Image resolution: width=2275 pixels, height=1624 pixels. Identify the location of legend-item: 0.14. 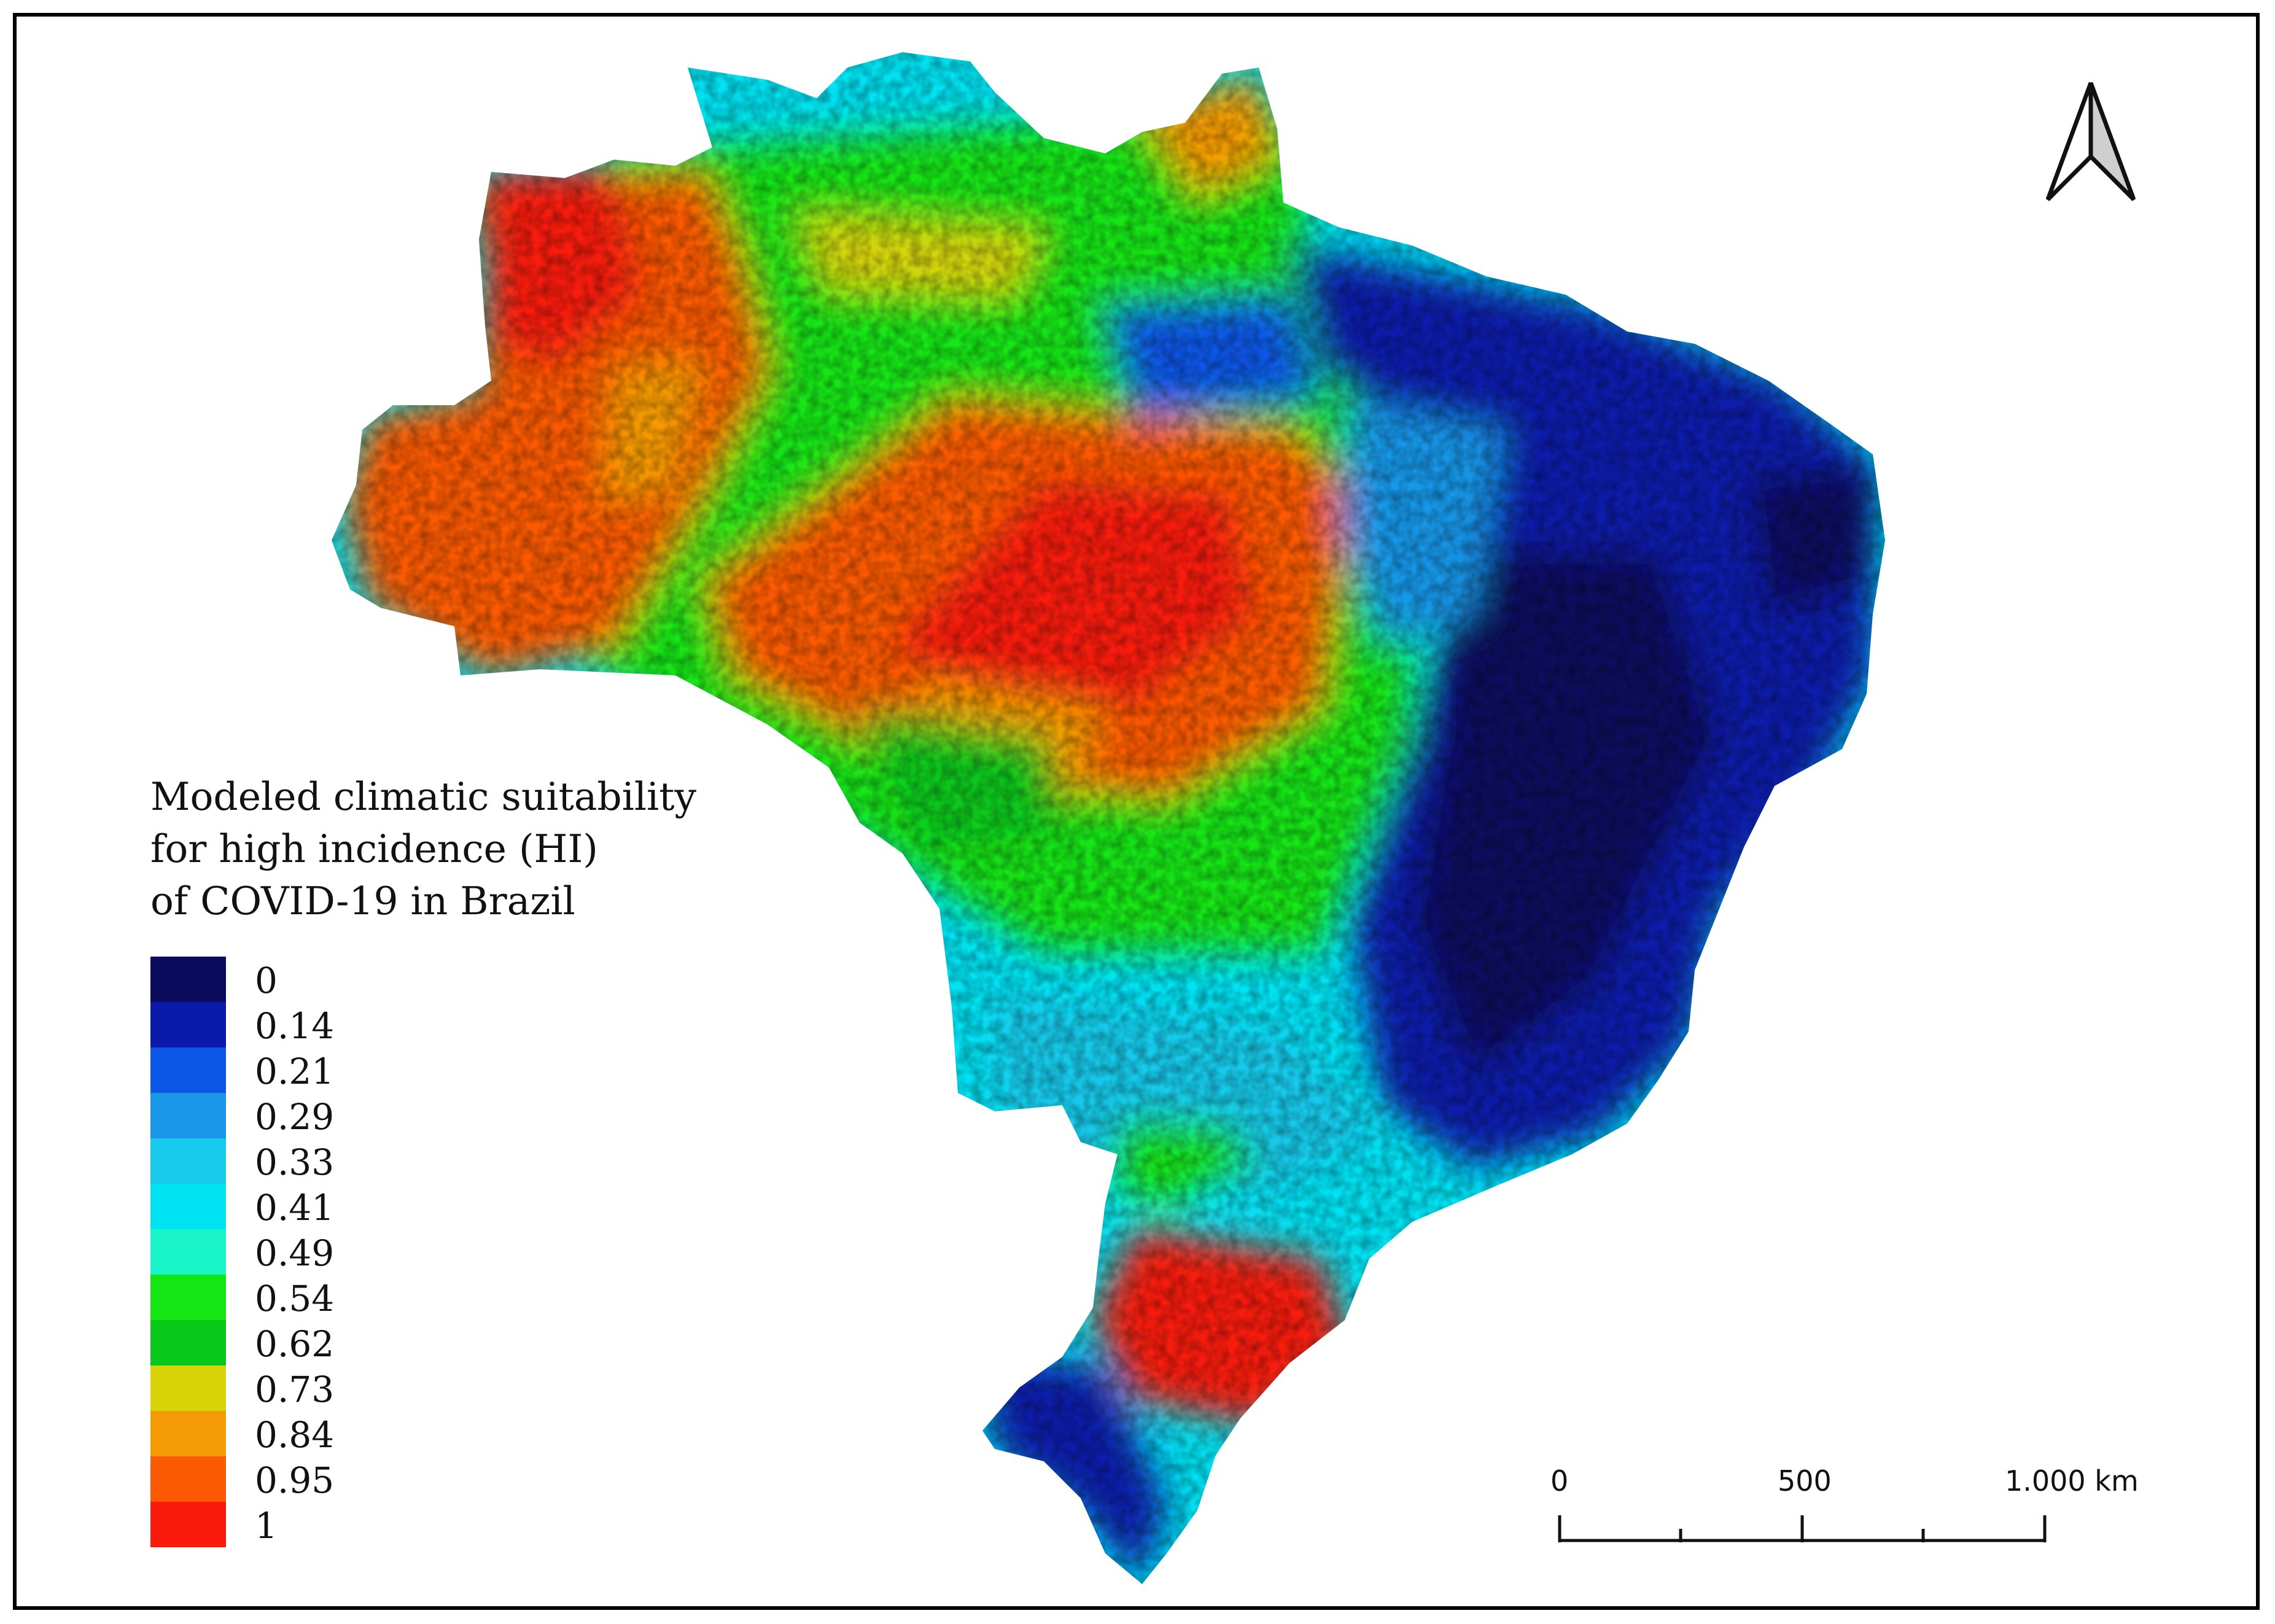
(334, 1024).